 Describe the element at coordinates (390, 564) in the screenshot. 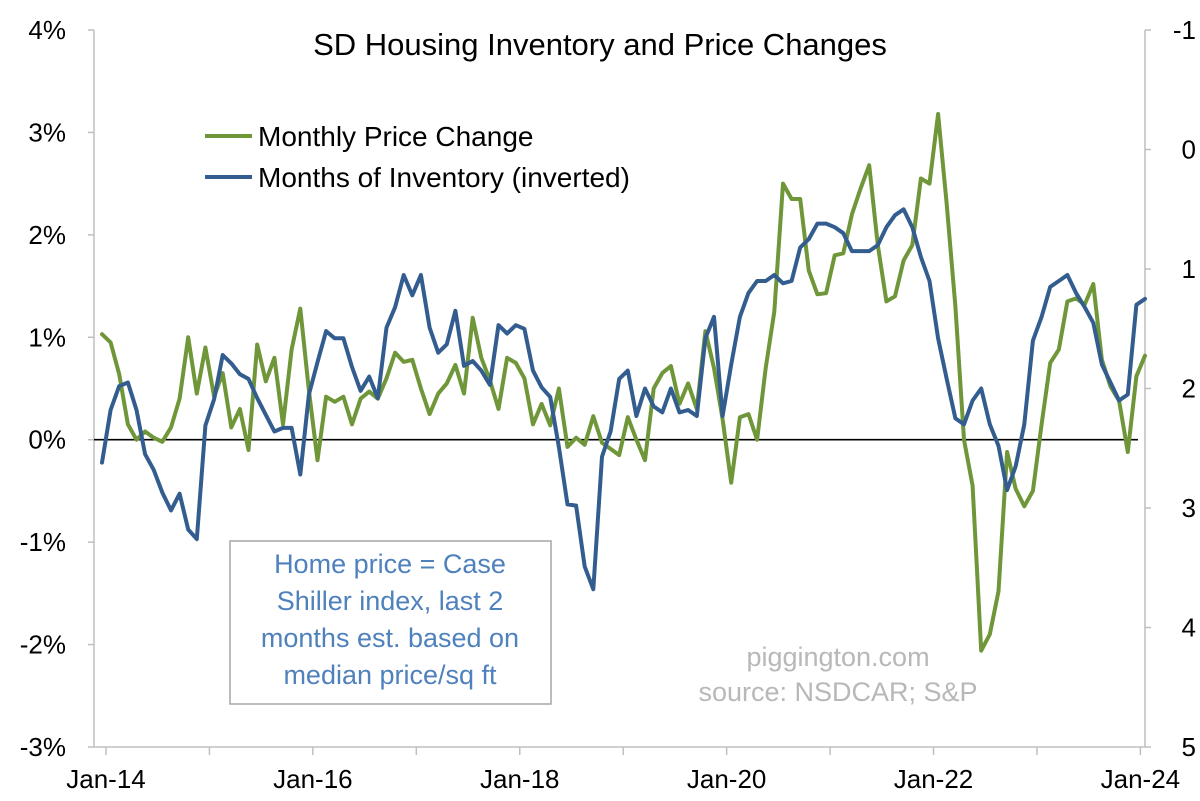

I see `note-line-1: Home price = Case` at that location.